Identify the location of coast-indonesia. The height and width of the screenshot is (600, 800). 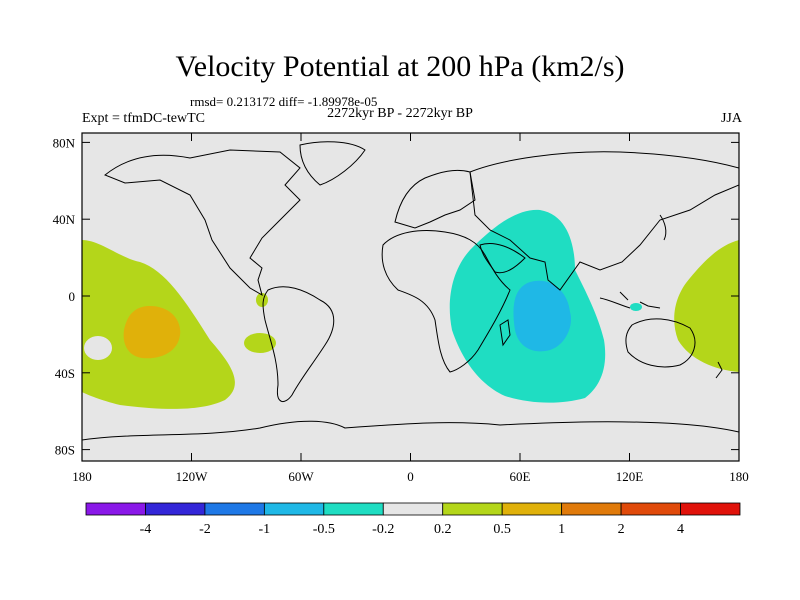
(630, 300).